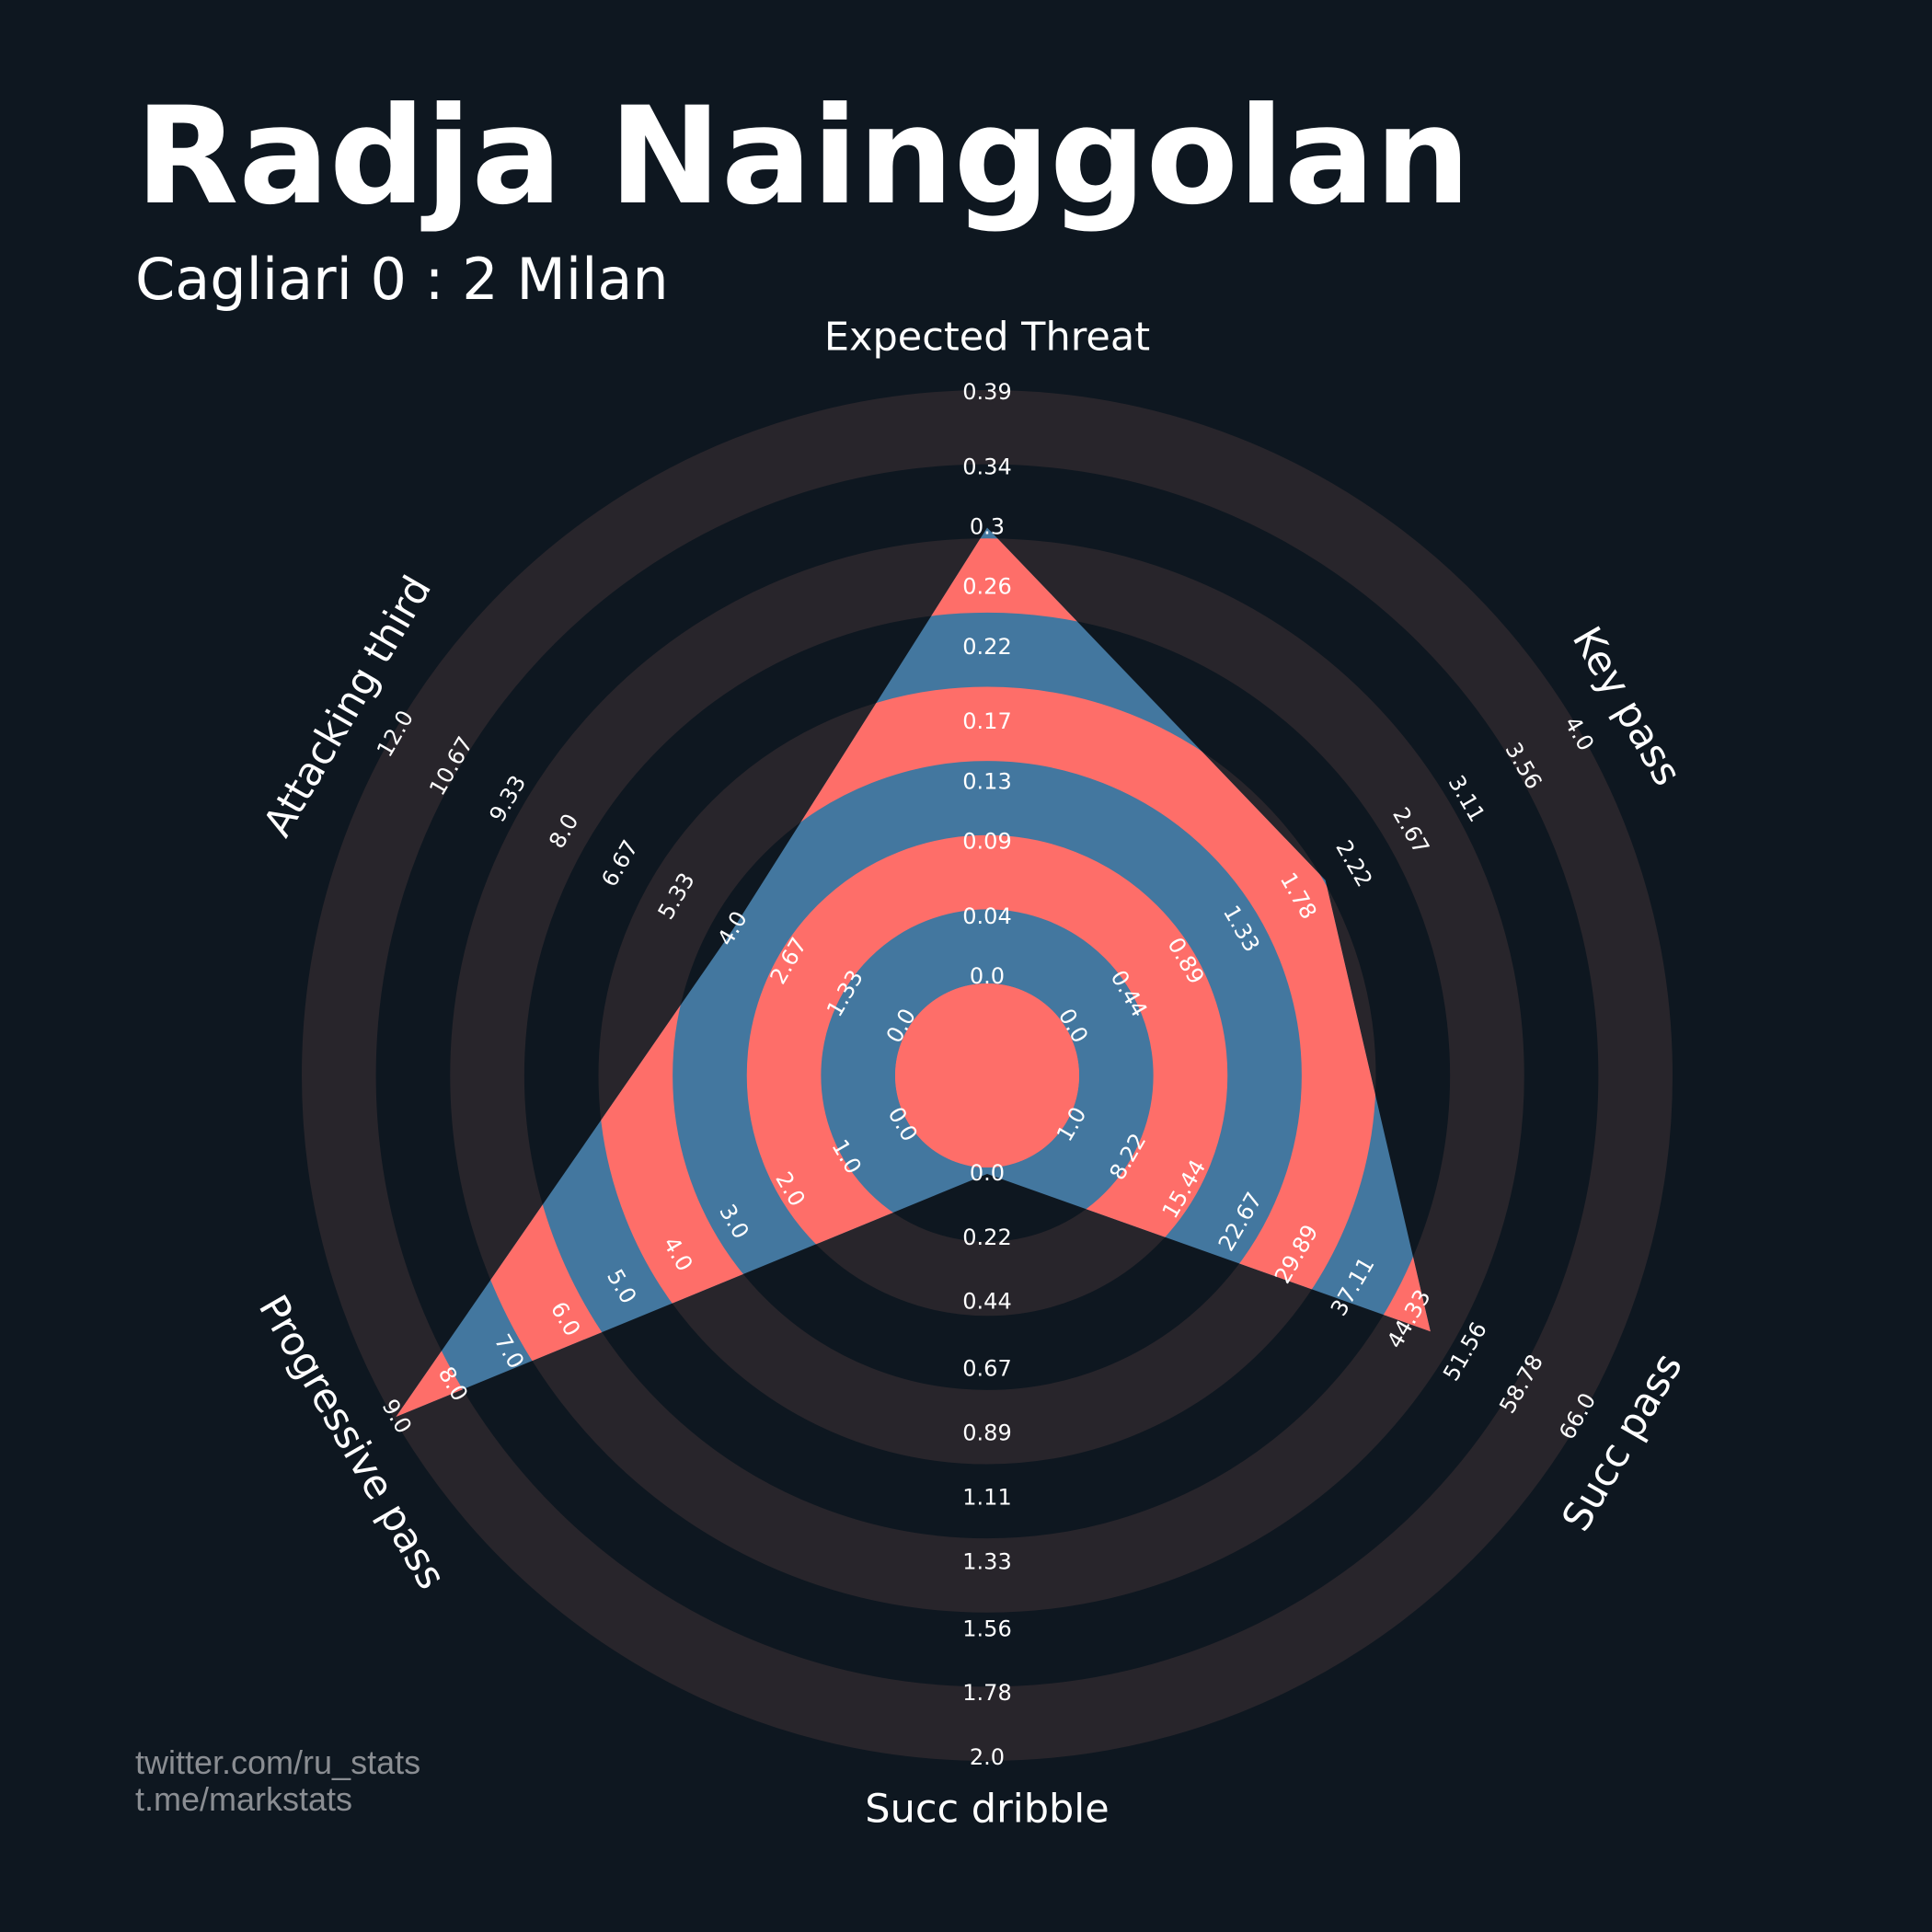  Describe the element at coordinates (986, 781) in the screenshot. I see `tick-label: 0.13` at that location.